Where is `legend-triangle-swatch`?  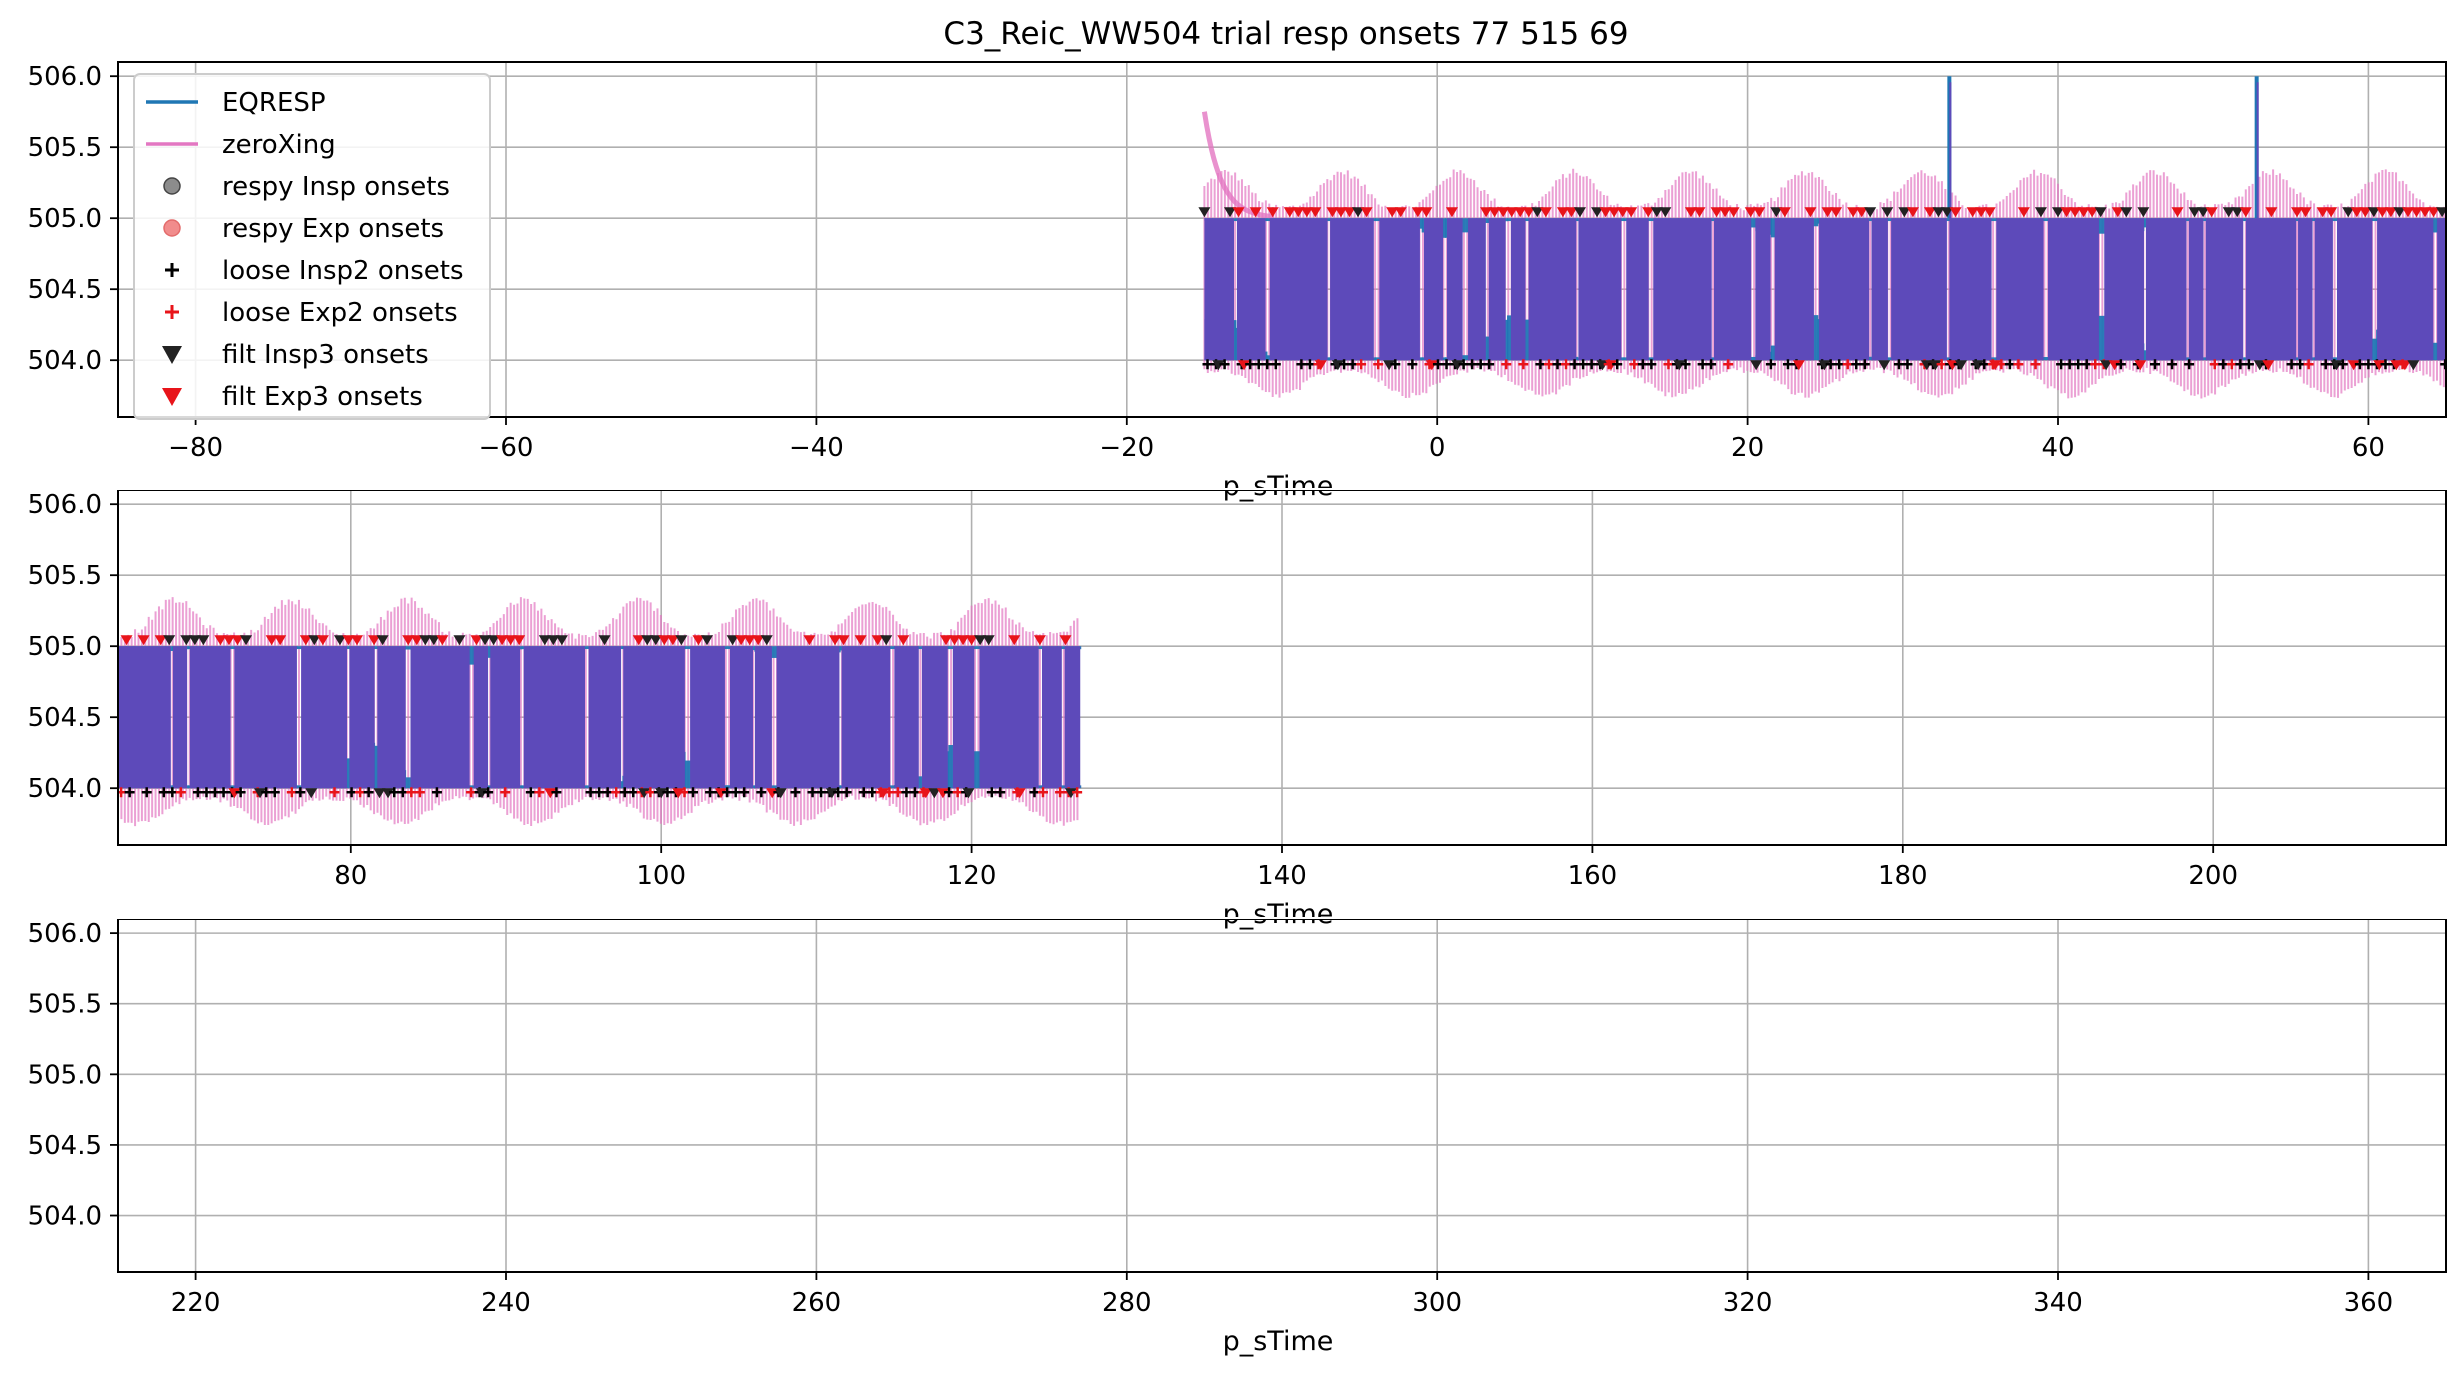
legend-triangle-swatch is located at coordinates (172, 397).